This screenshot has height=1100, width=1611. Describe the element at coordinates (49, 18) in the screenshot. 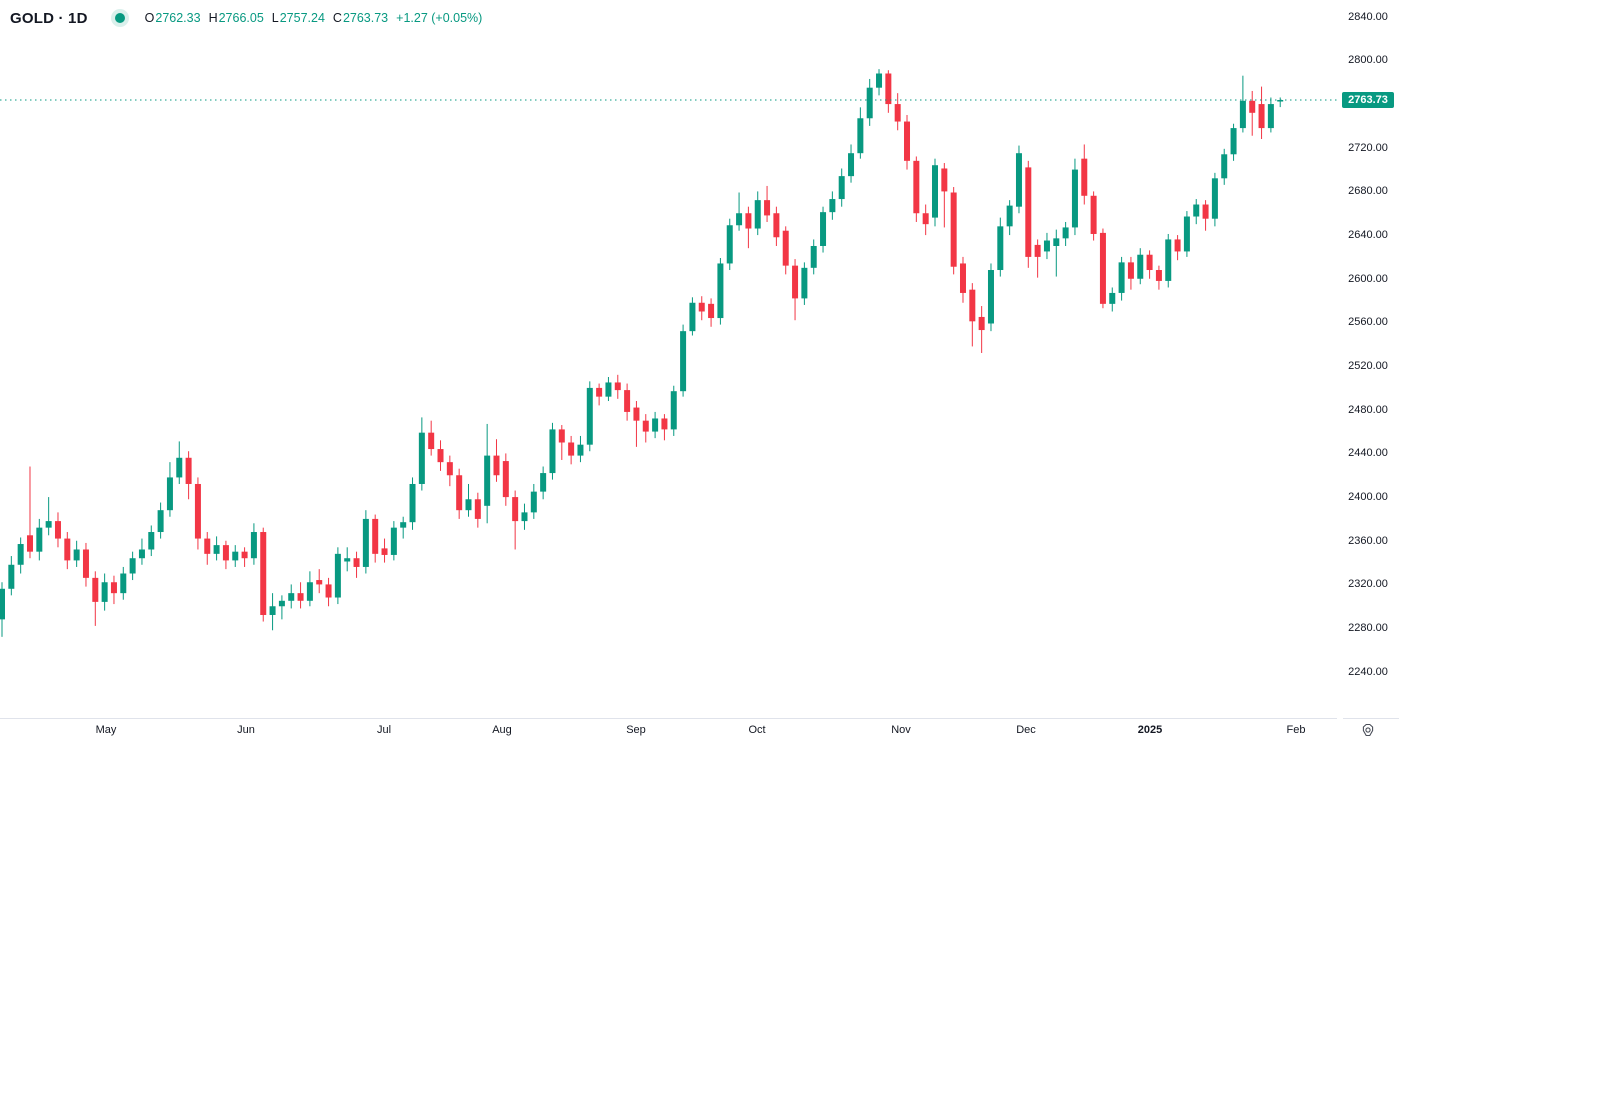

I see `symbol-title: GOLD · 1D` at that location.